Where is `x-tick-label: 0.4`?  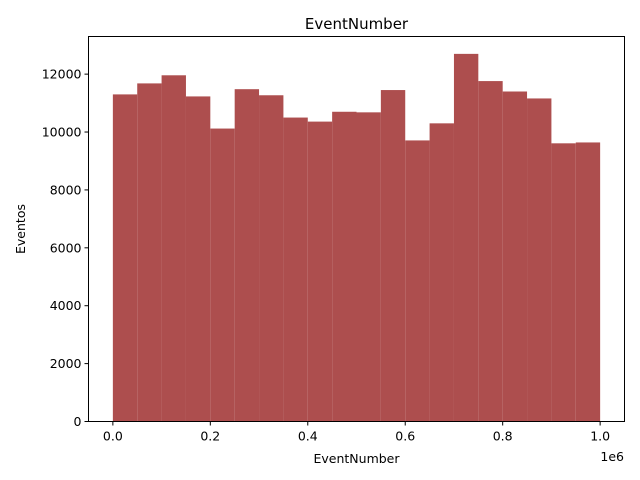 x-tick-label: 0.4 is located at coordinates (308, 436).